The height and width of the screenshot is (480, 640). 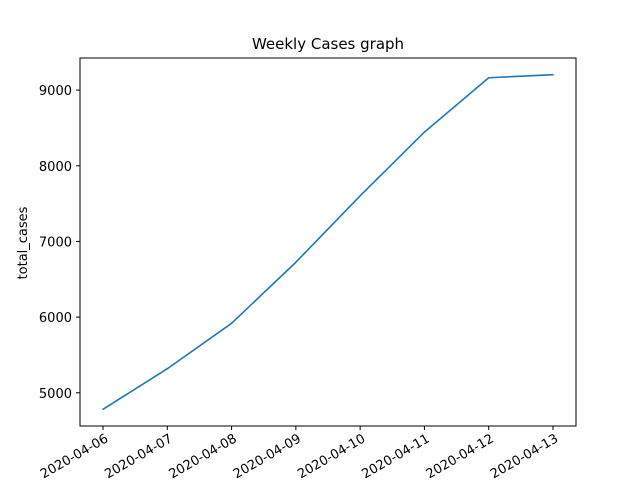 What do you see at coordinates (331, 455) in the screenshot?
I see `x-tick-label: 2020-04-10` at bounding box center [331, 455].